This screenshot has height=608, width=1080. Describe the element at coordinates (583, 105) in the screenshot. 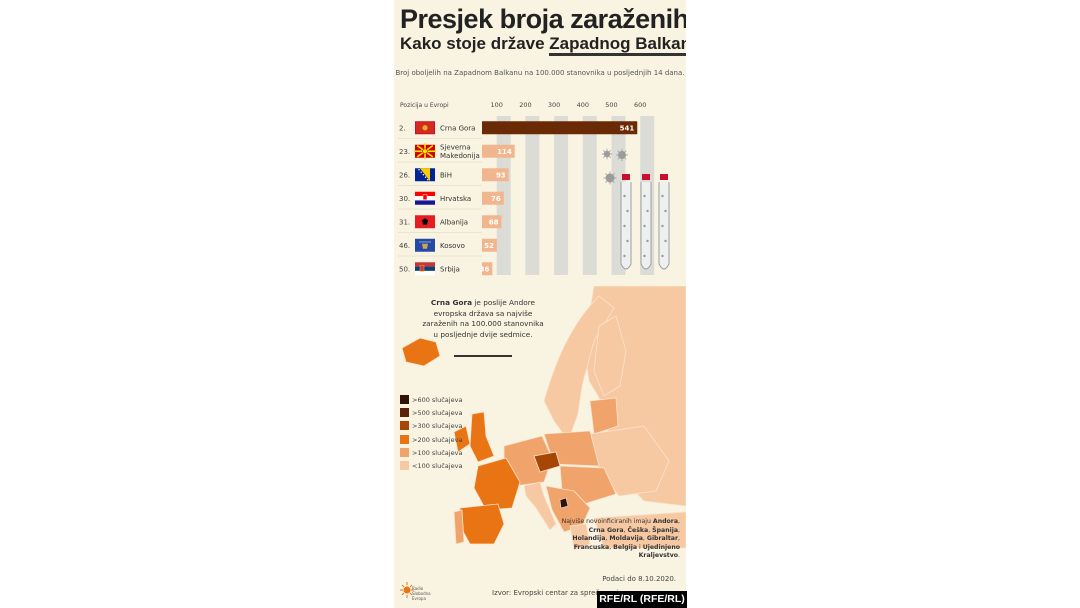

I see `x-tick-label: 400` at that location.